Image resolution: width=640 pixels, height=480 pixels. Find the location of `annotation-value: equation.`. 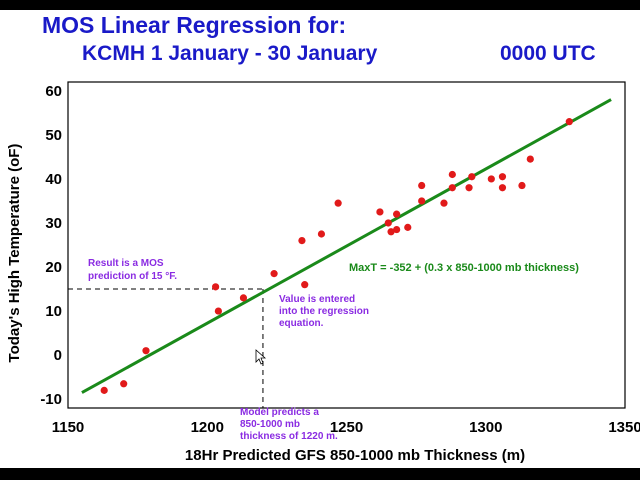

annotation-value: equation. is located at coordinates (301, 323).